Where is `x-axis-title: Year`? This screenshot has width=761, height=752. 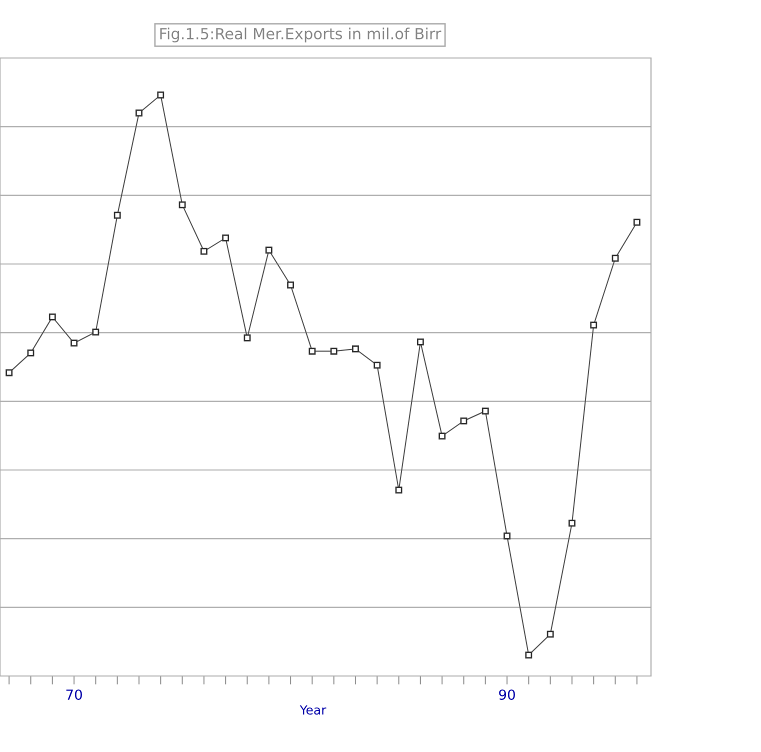
x-axis-title: Year is located at coordinates (313, 710).